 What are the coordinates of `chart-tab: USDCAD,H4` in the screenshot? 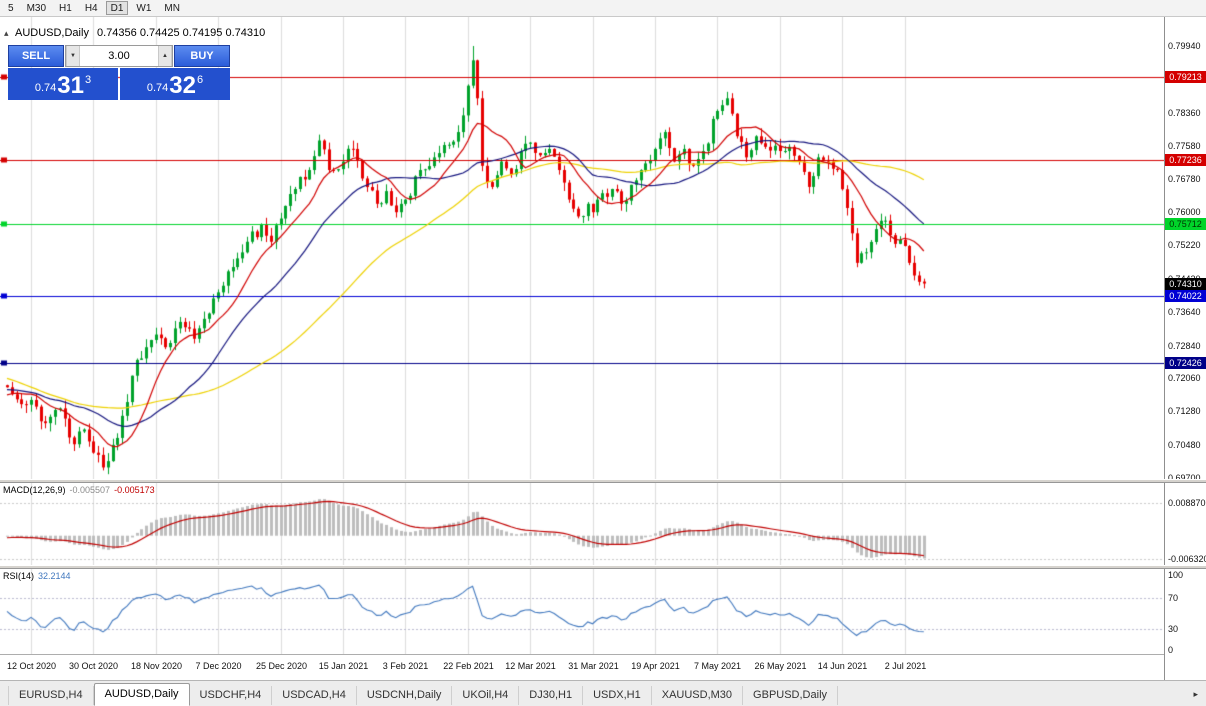 It's located at (314, 695).